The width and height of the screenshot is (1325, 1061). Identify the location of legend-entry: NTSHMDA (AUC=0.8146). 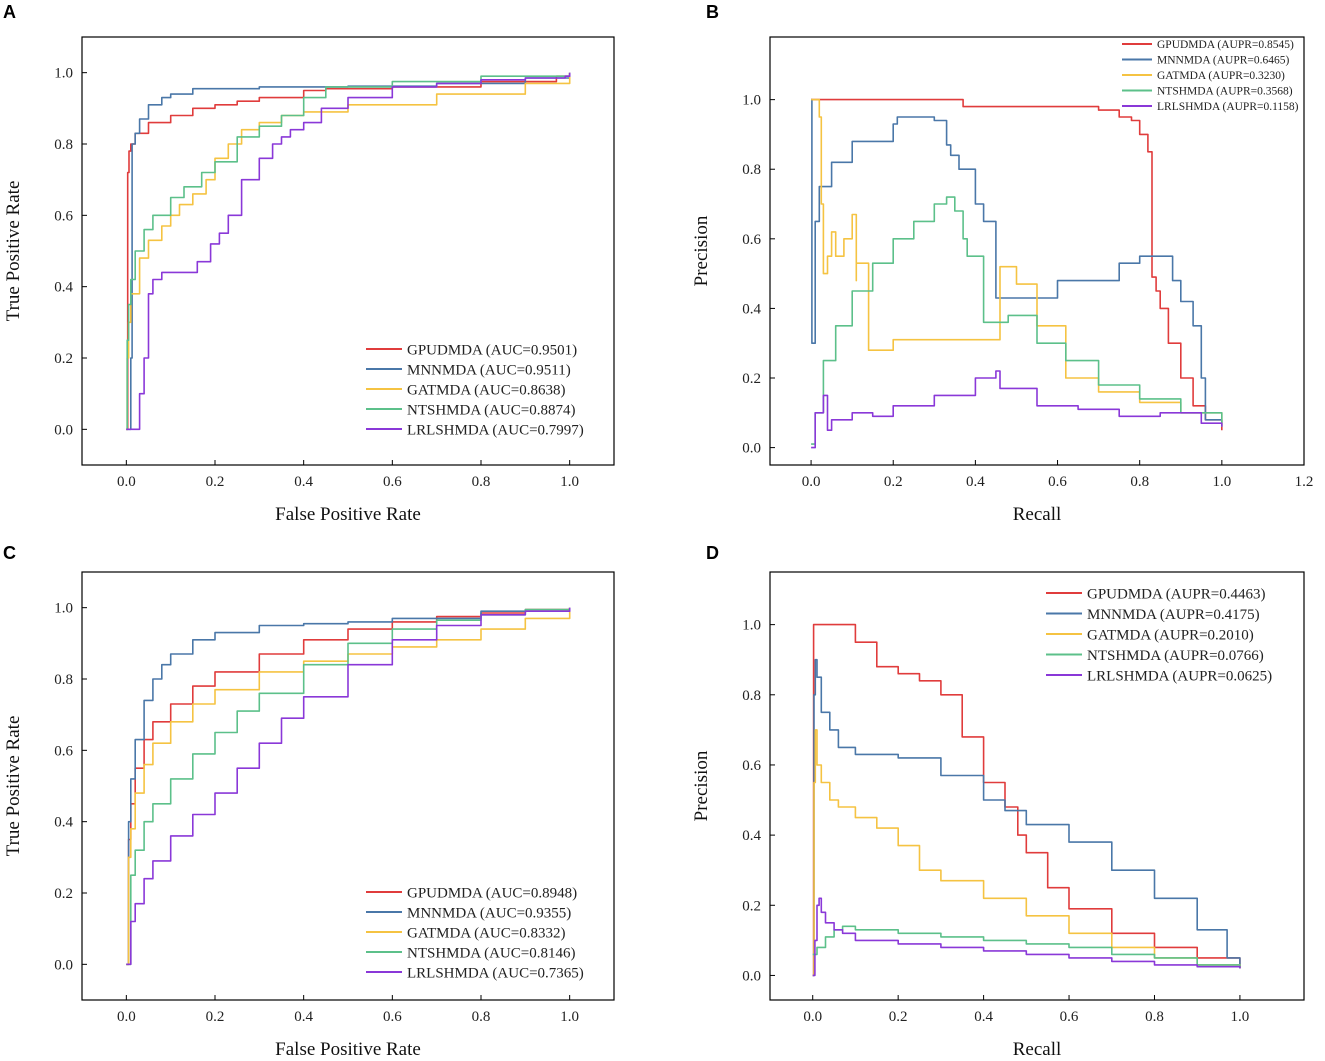
(491, 953).